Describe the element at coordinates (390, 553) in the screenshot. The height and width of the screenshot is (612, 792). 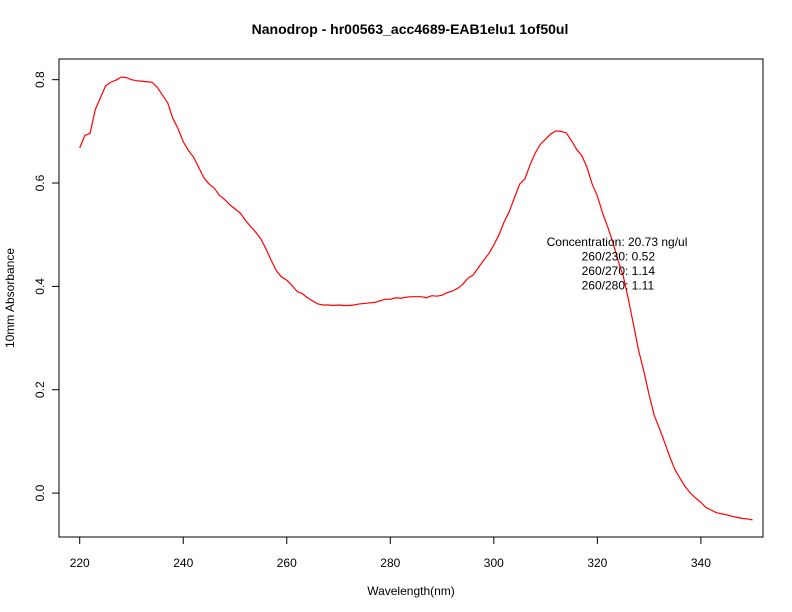
I see `x-axis: 220 240 260 280 300 320 340` at that location.